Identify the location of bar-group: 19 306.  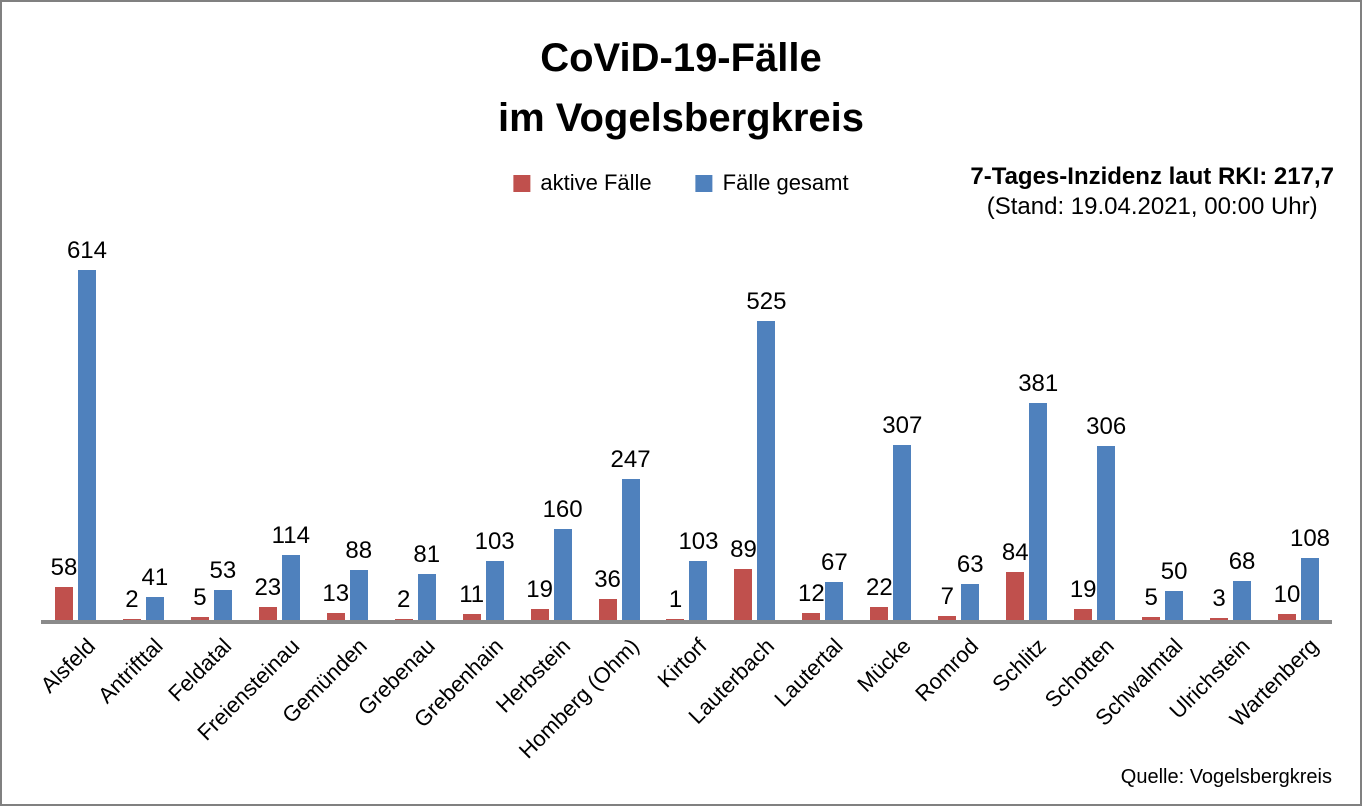
(1094, 423).